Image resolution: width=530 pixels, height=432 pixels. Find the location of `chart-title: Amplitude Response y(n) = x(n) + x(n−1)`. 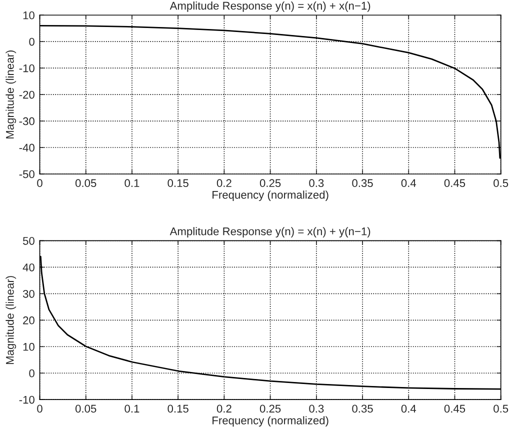

chart-title: Amplitude Response y(n) = x(n) + x(n−1) is located at coordinates (270, 7).